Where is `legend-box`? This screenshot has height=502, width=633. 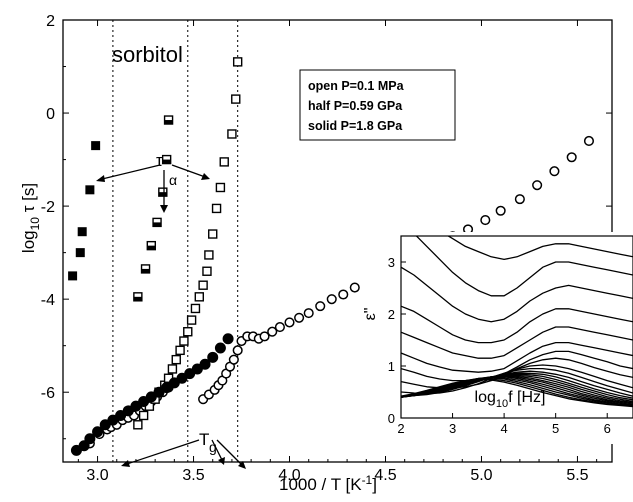 legend-box is located at coordinates (377, 105).